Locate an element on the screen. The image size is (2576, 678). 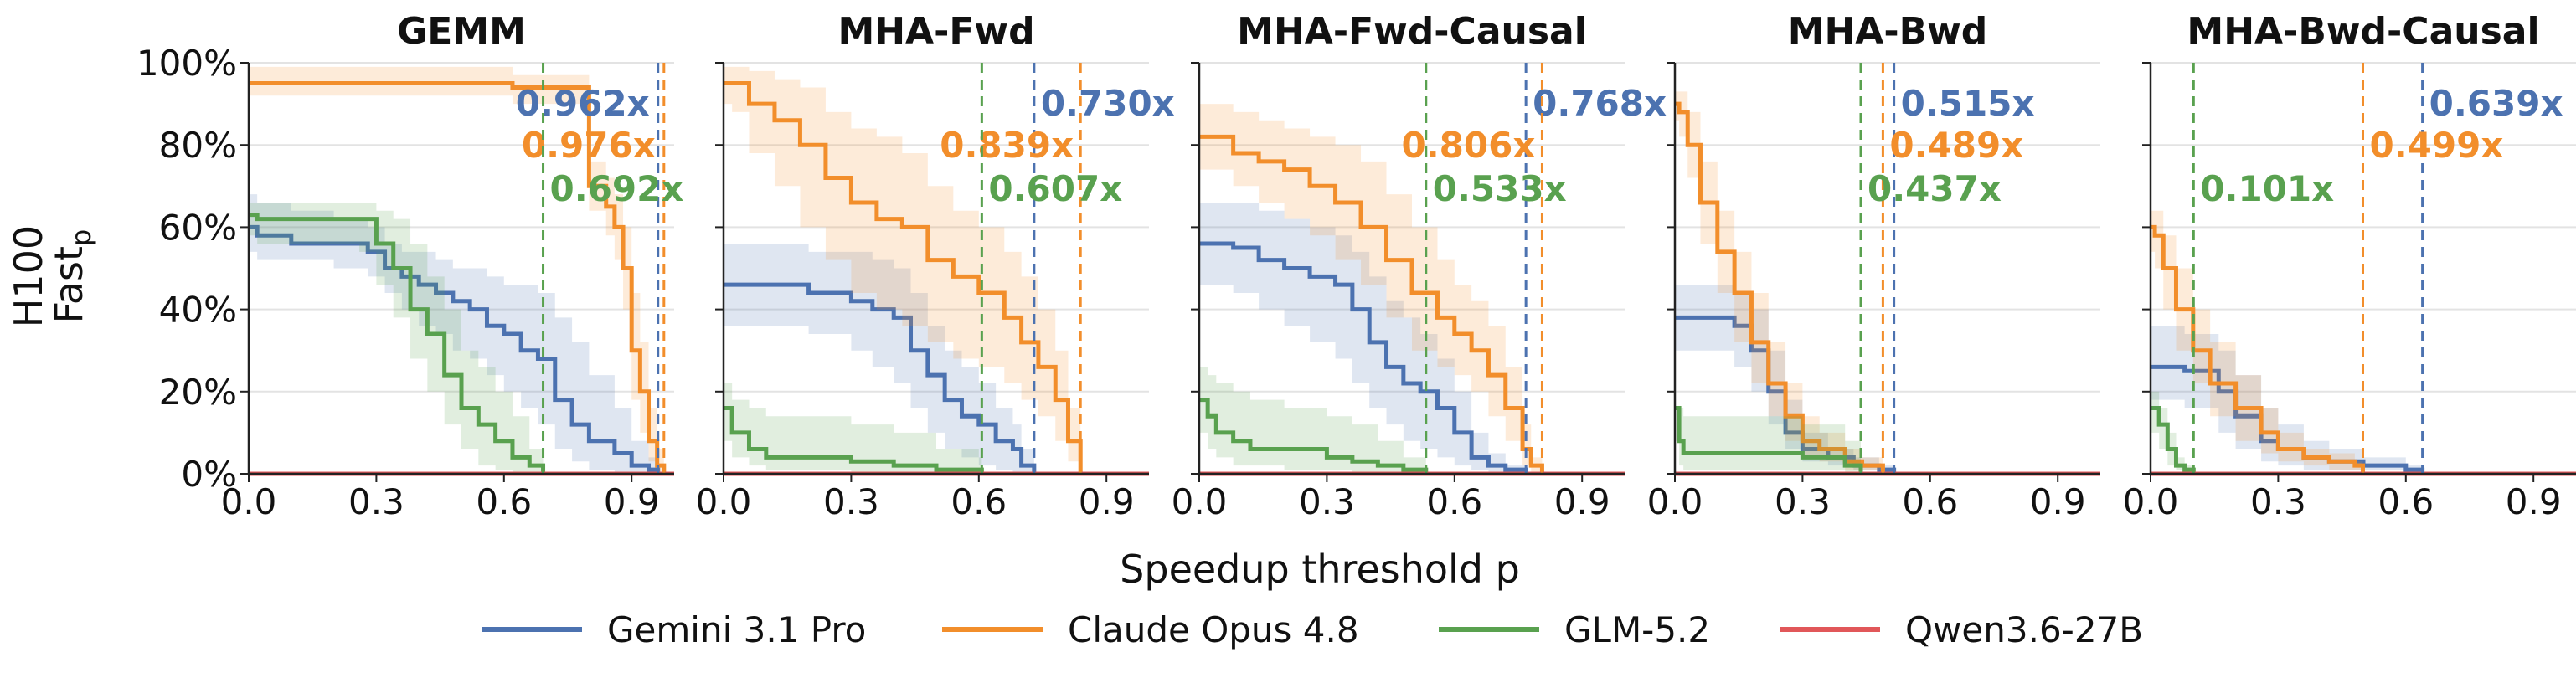
y-axis-label-line1: H100 is located at coordinates (29, 276).